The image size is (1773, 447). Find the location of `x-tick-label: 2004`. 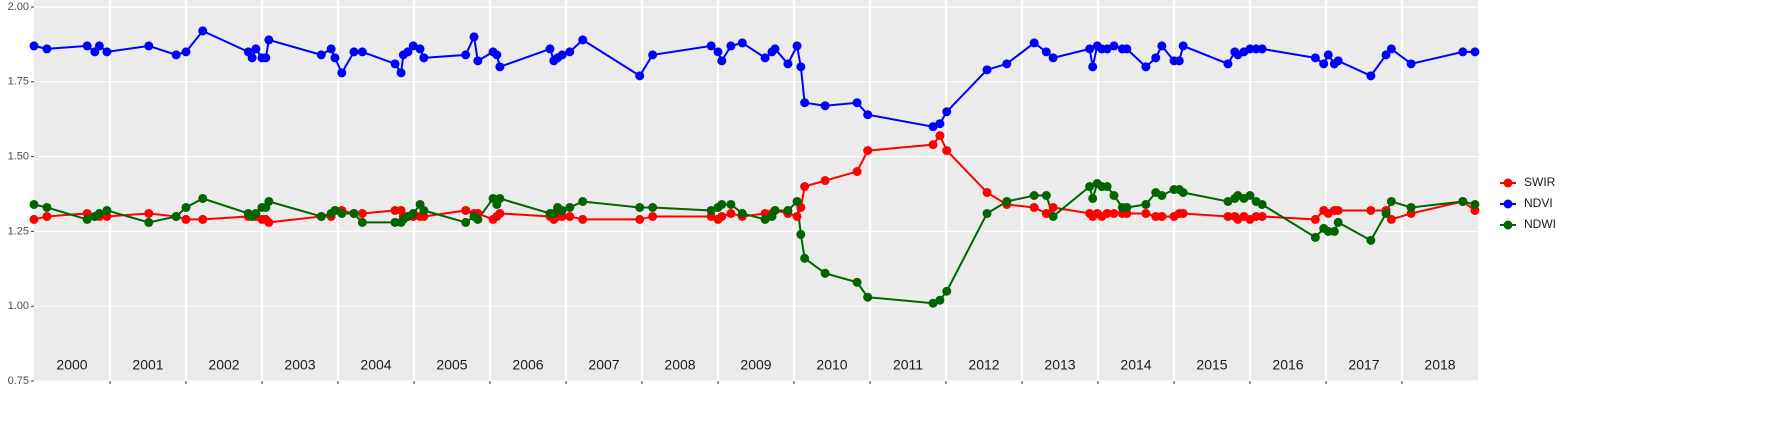

x-tick-label: 2004 is located at coordinates (375, 365).